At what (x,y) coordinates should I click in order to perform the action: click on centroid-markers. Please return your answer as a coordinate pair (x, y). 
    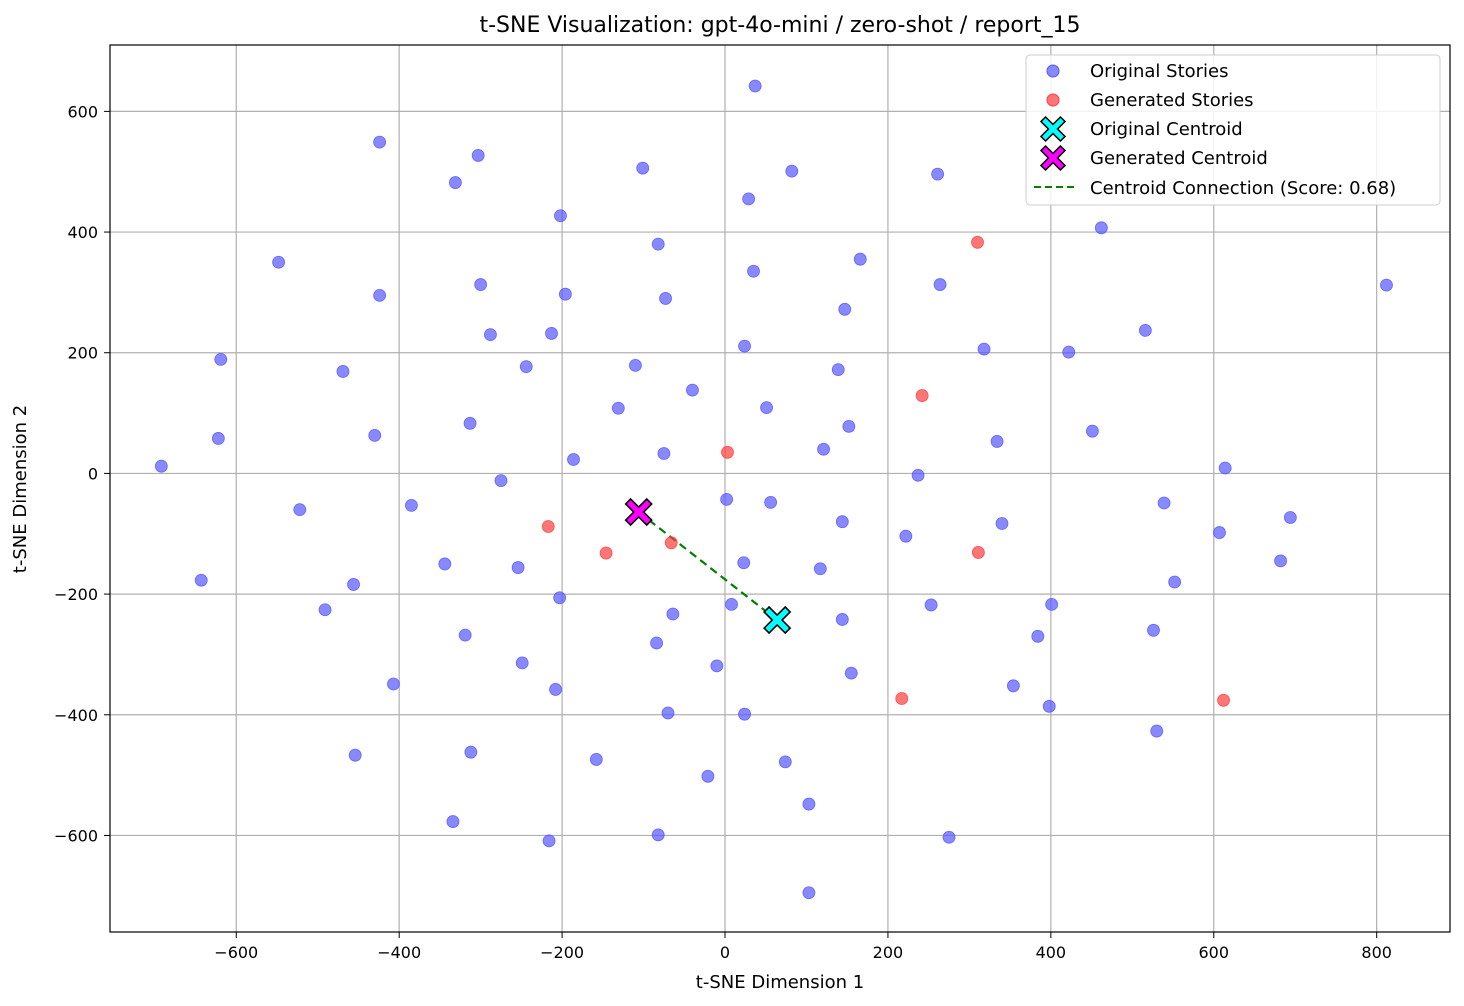
    Looking at the image, I should click on (708, 566).